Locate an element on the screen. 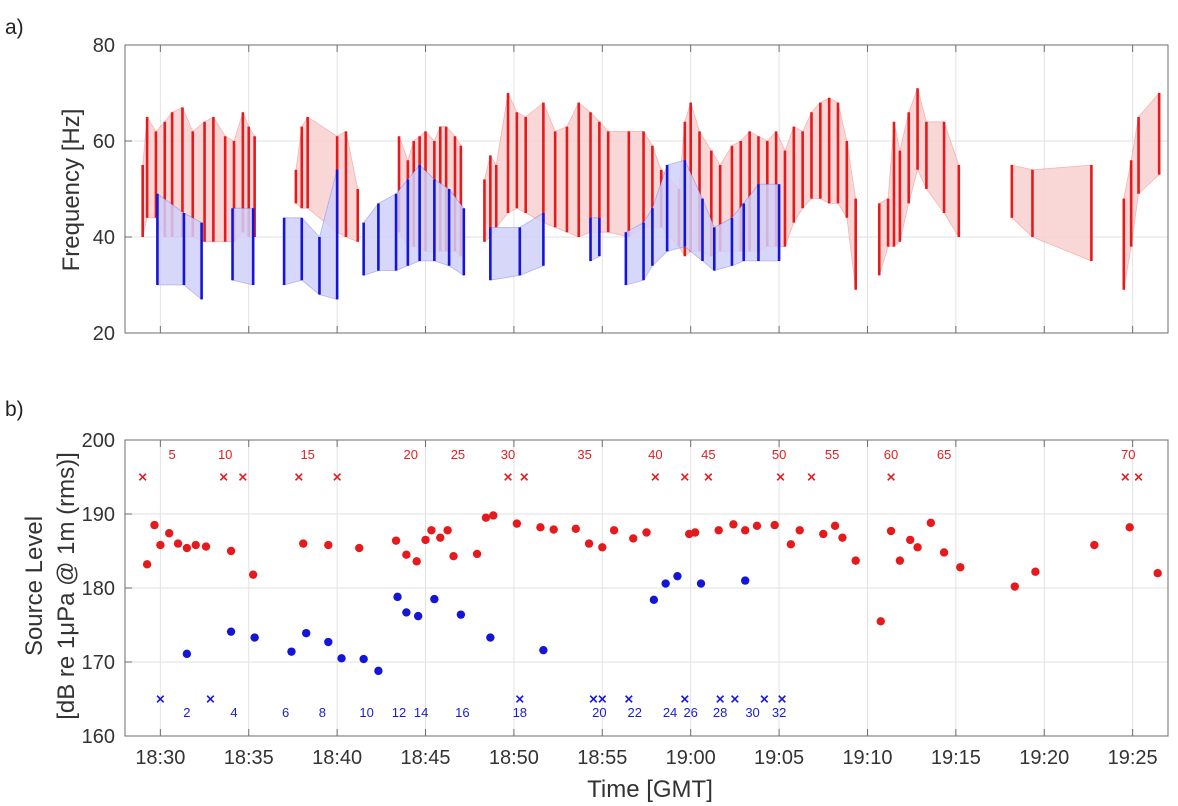 This screenshot has height=806, width=1178. red-call-number: 45 is located at coordinates (708, 454).